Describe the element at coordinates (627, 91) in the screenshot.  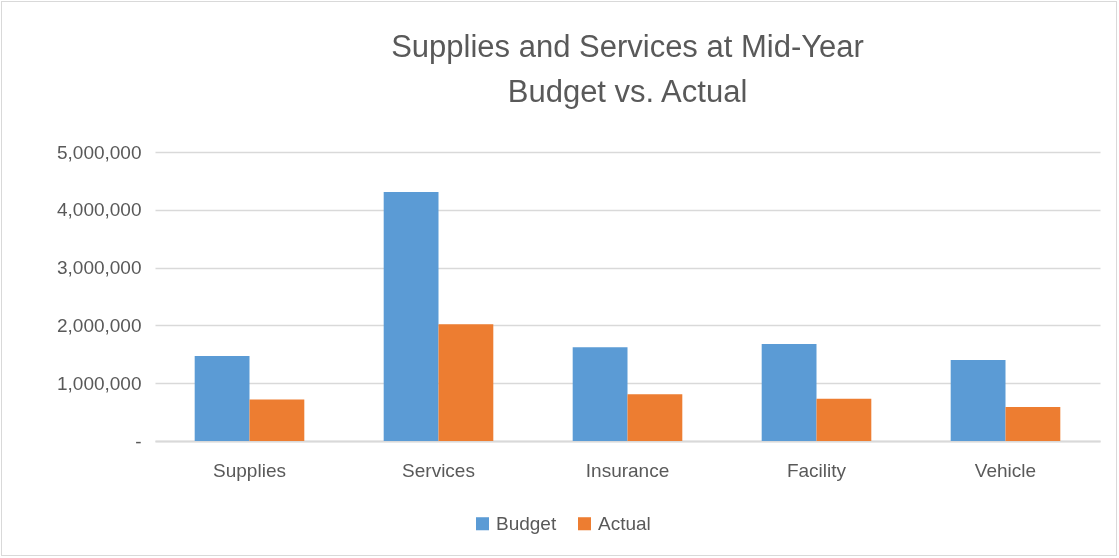
I see `text: Budget vs. Actual` at that location.